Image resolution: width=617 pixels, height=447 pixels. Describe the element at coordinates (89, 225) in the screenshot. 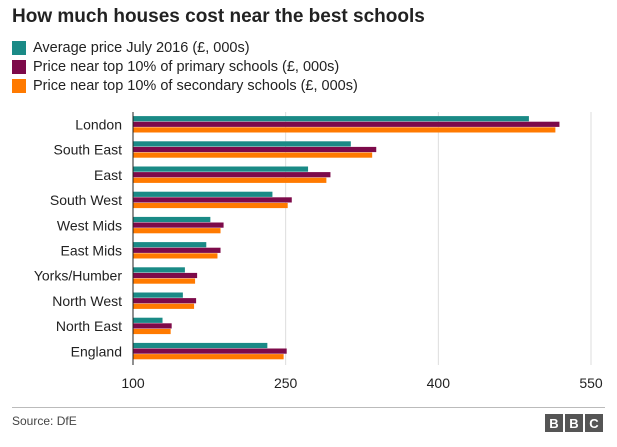

I see `category-label: West Mids` at that location.